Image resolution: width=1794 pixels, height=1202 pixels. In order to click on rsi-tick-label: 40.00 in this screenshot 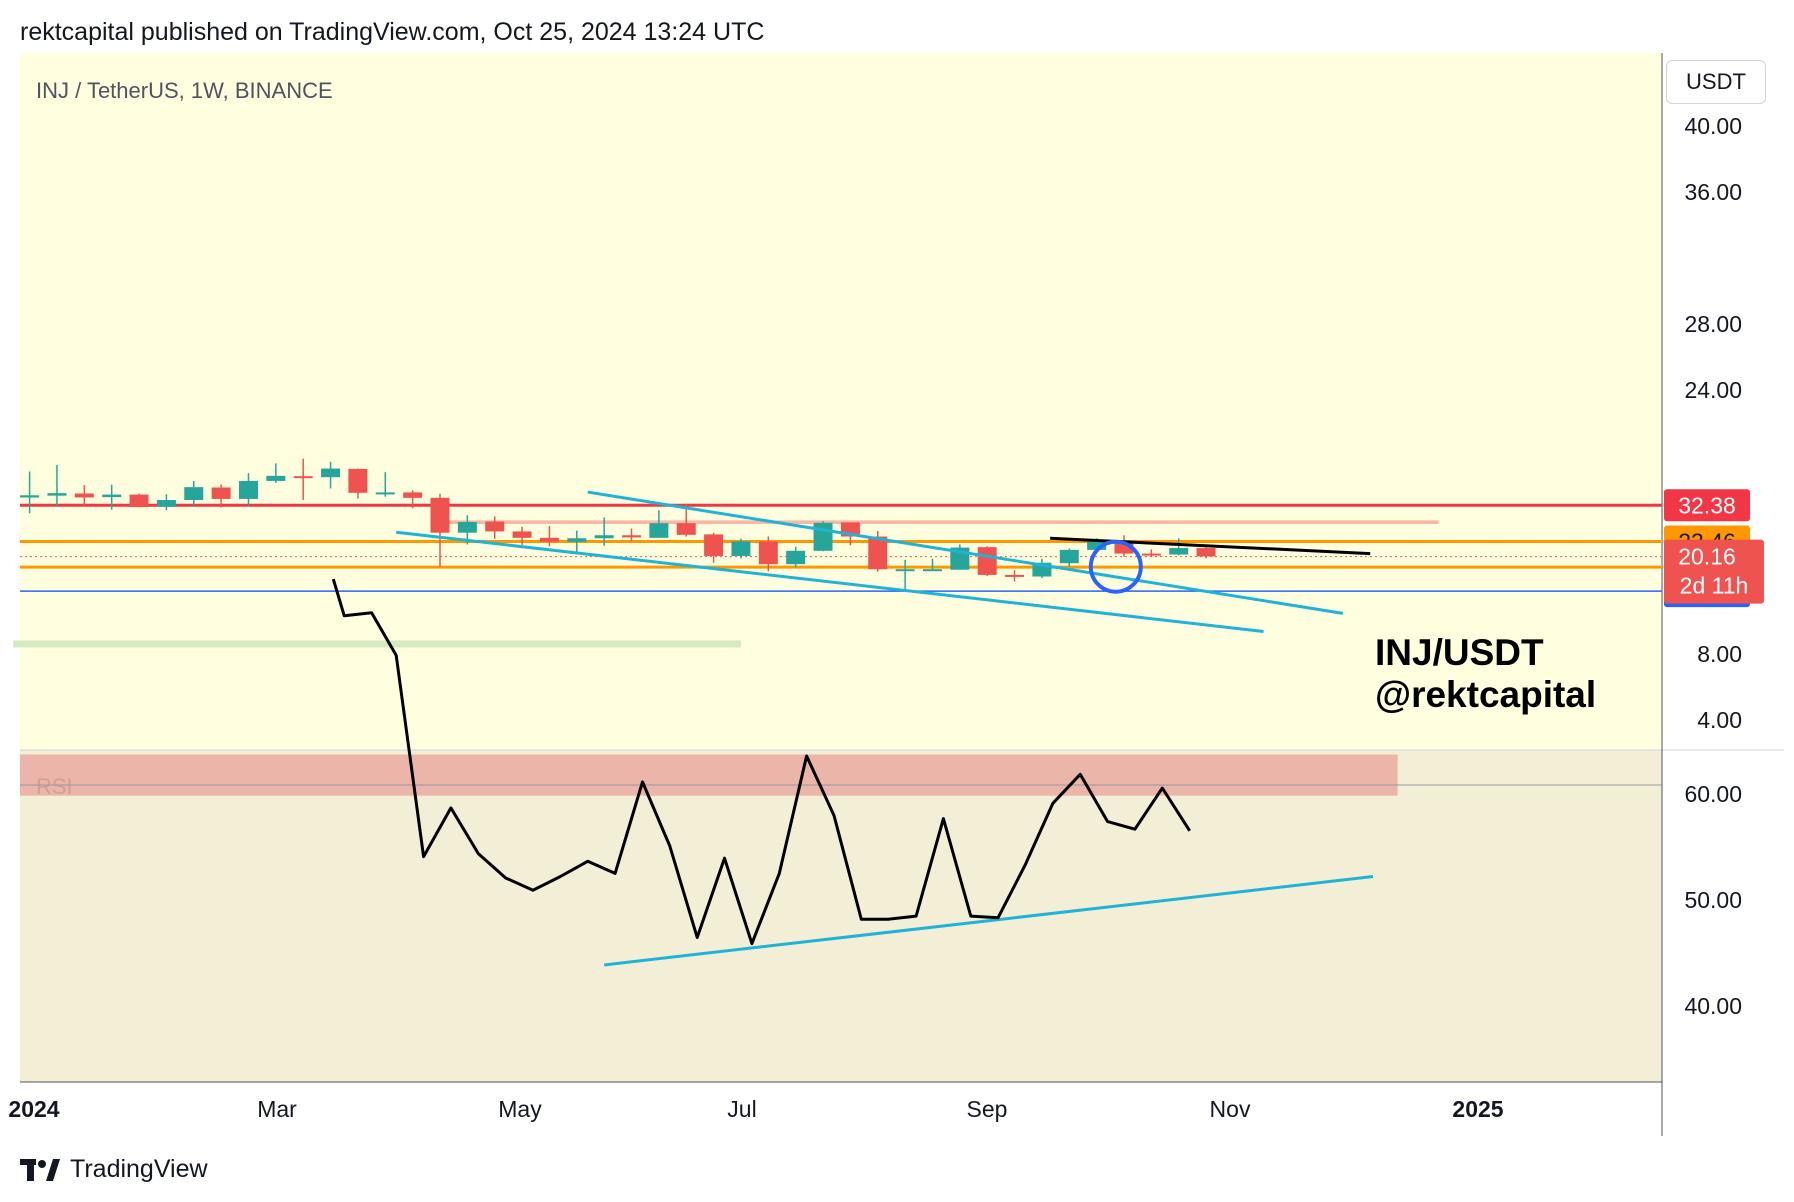, I will do `click(1713, 1006)`.